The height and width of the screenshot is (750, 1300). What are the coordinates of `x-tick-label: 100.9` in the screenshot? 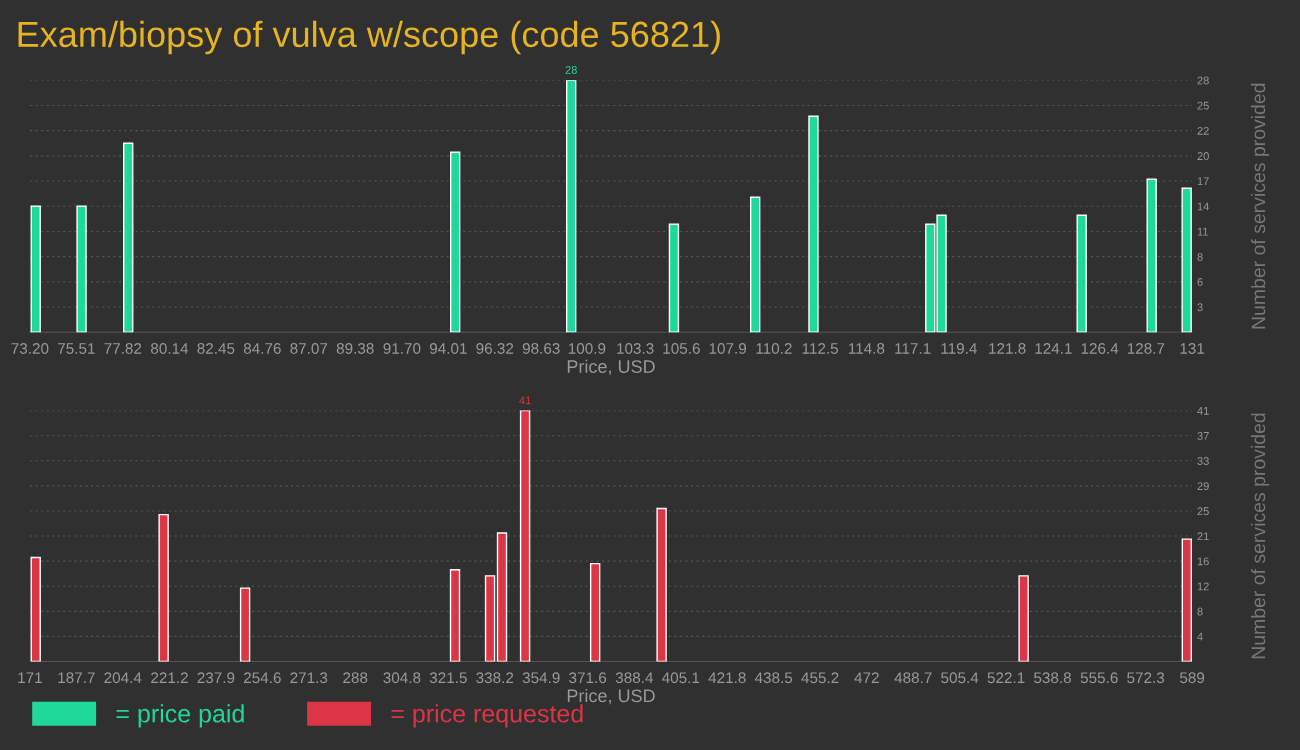 It's located at (587, 348).